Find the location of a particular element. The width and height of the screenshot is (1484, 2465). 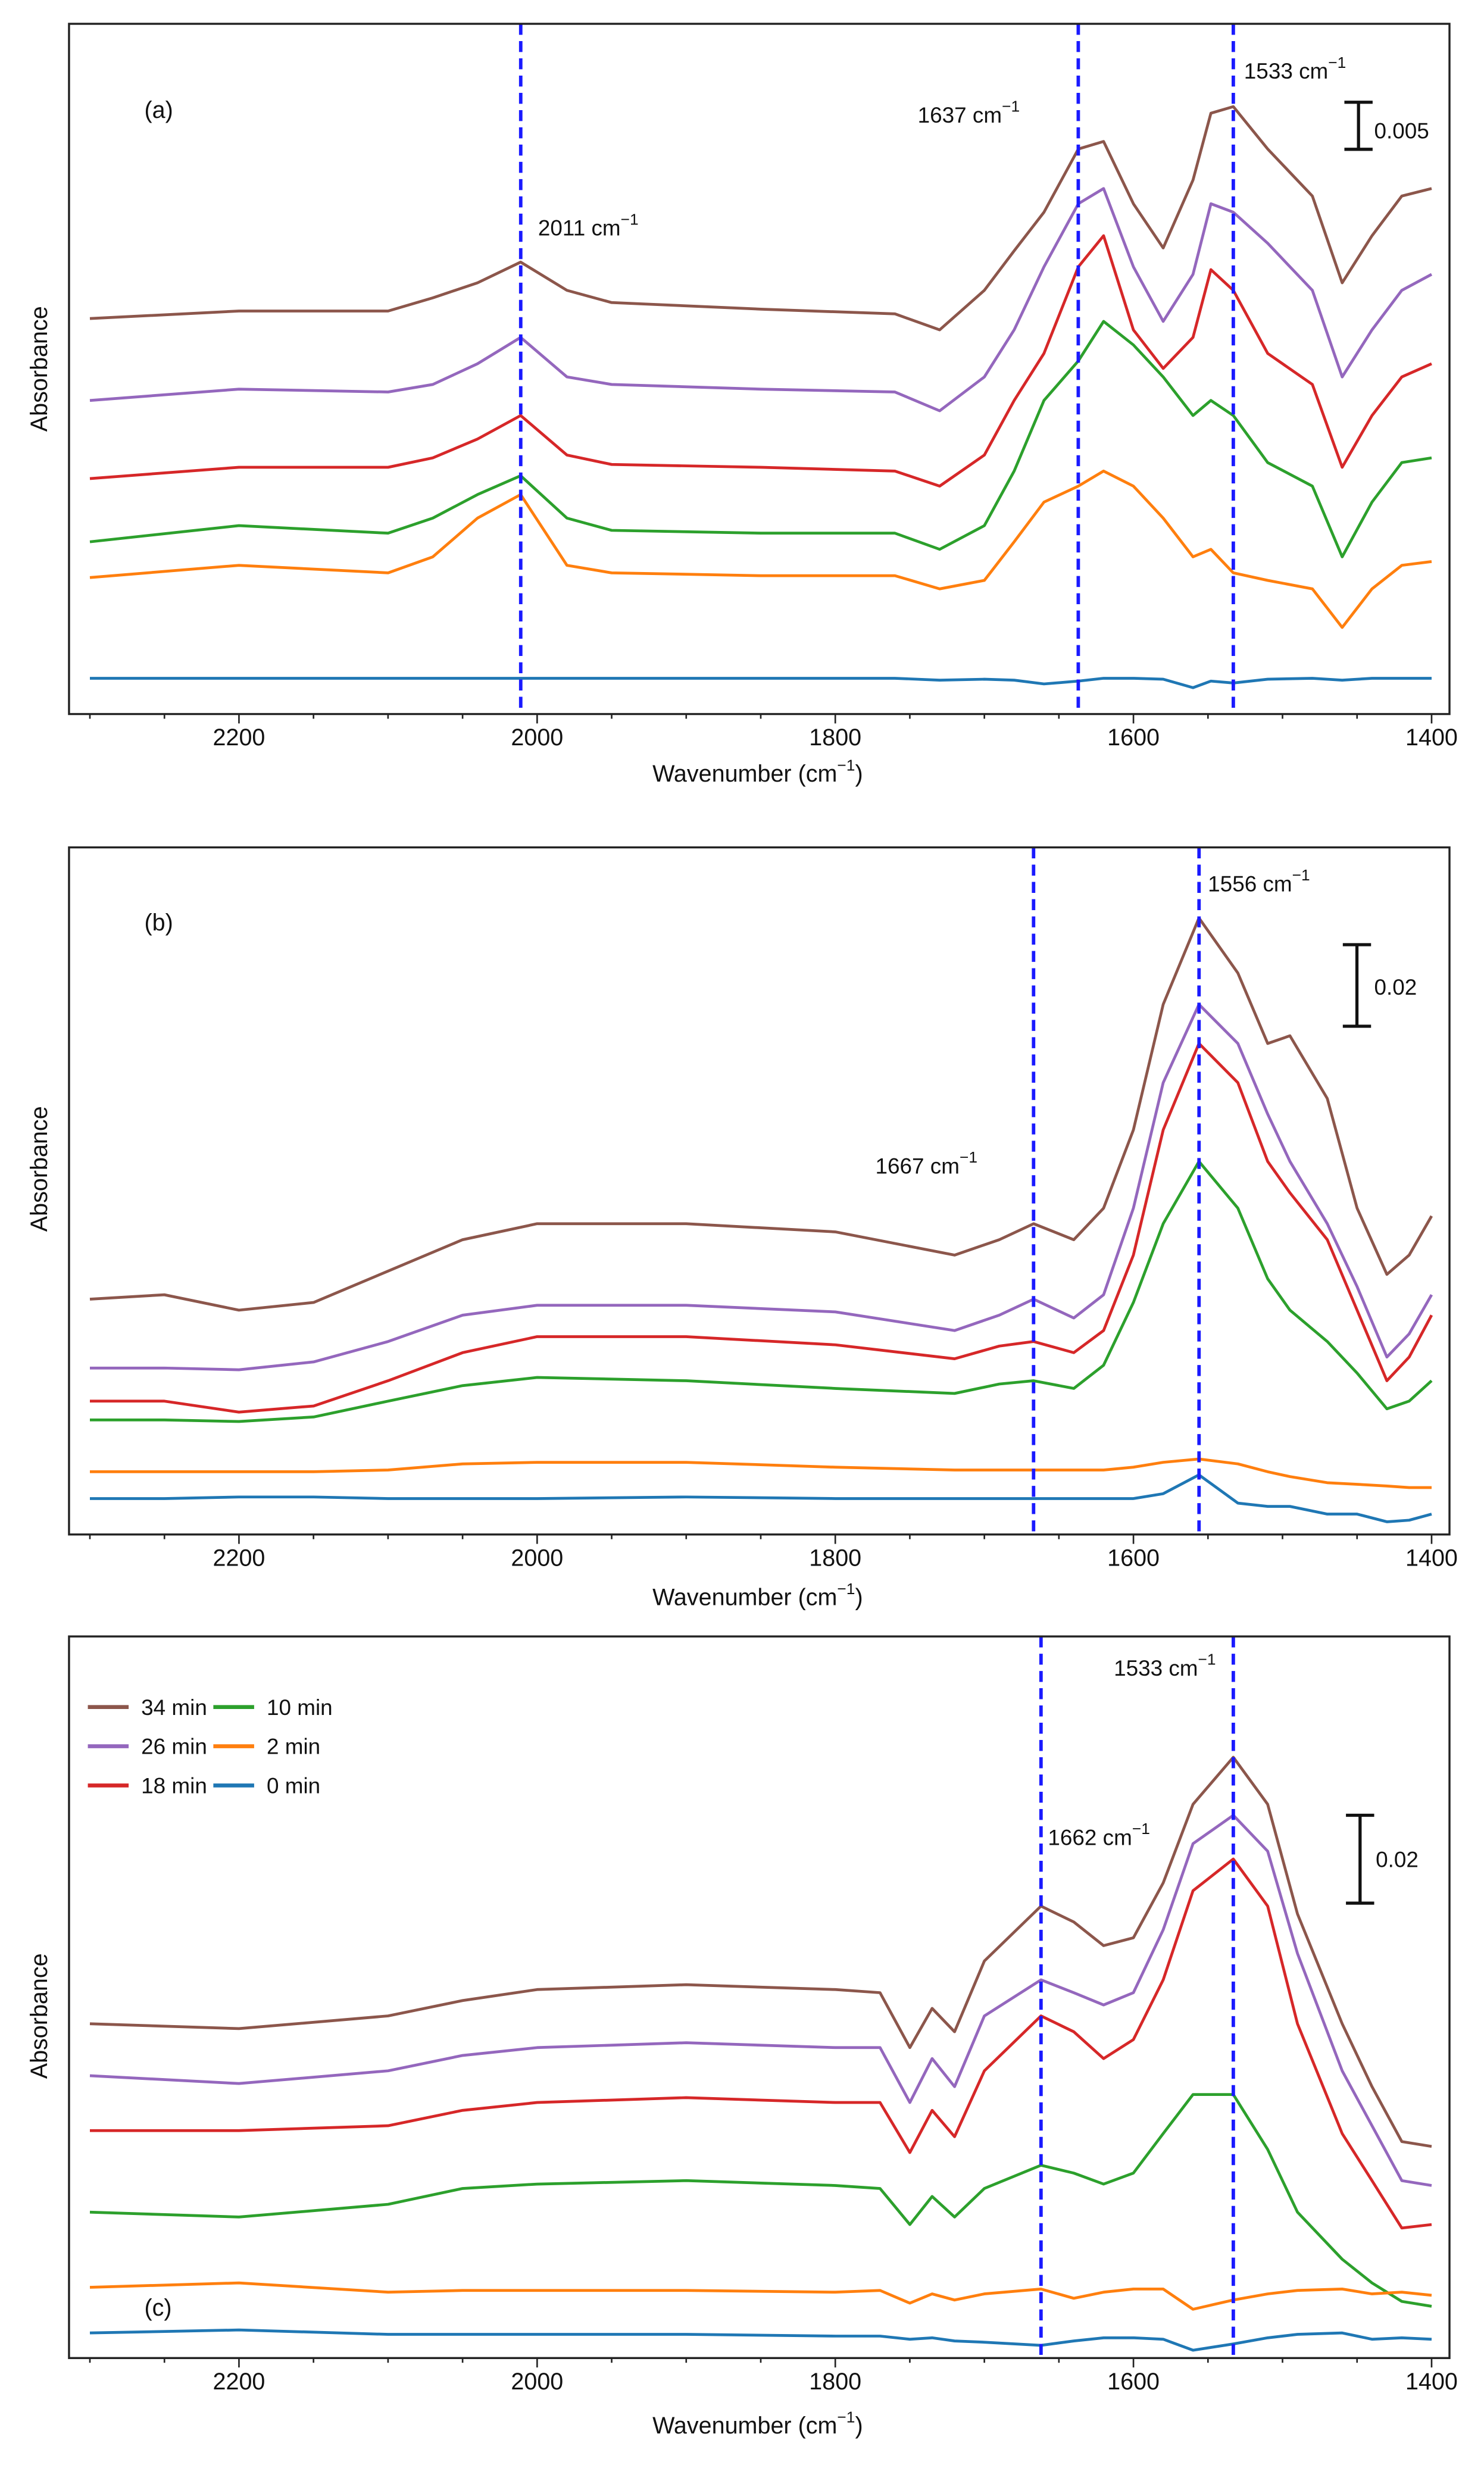

marker-label-2011: 2011 cm−1 is located at coordinates (589, 225).